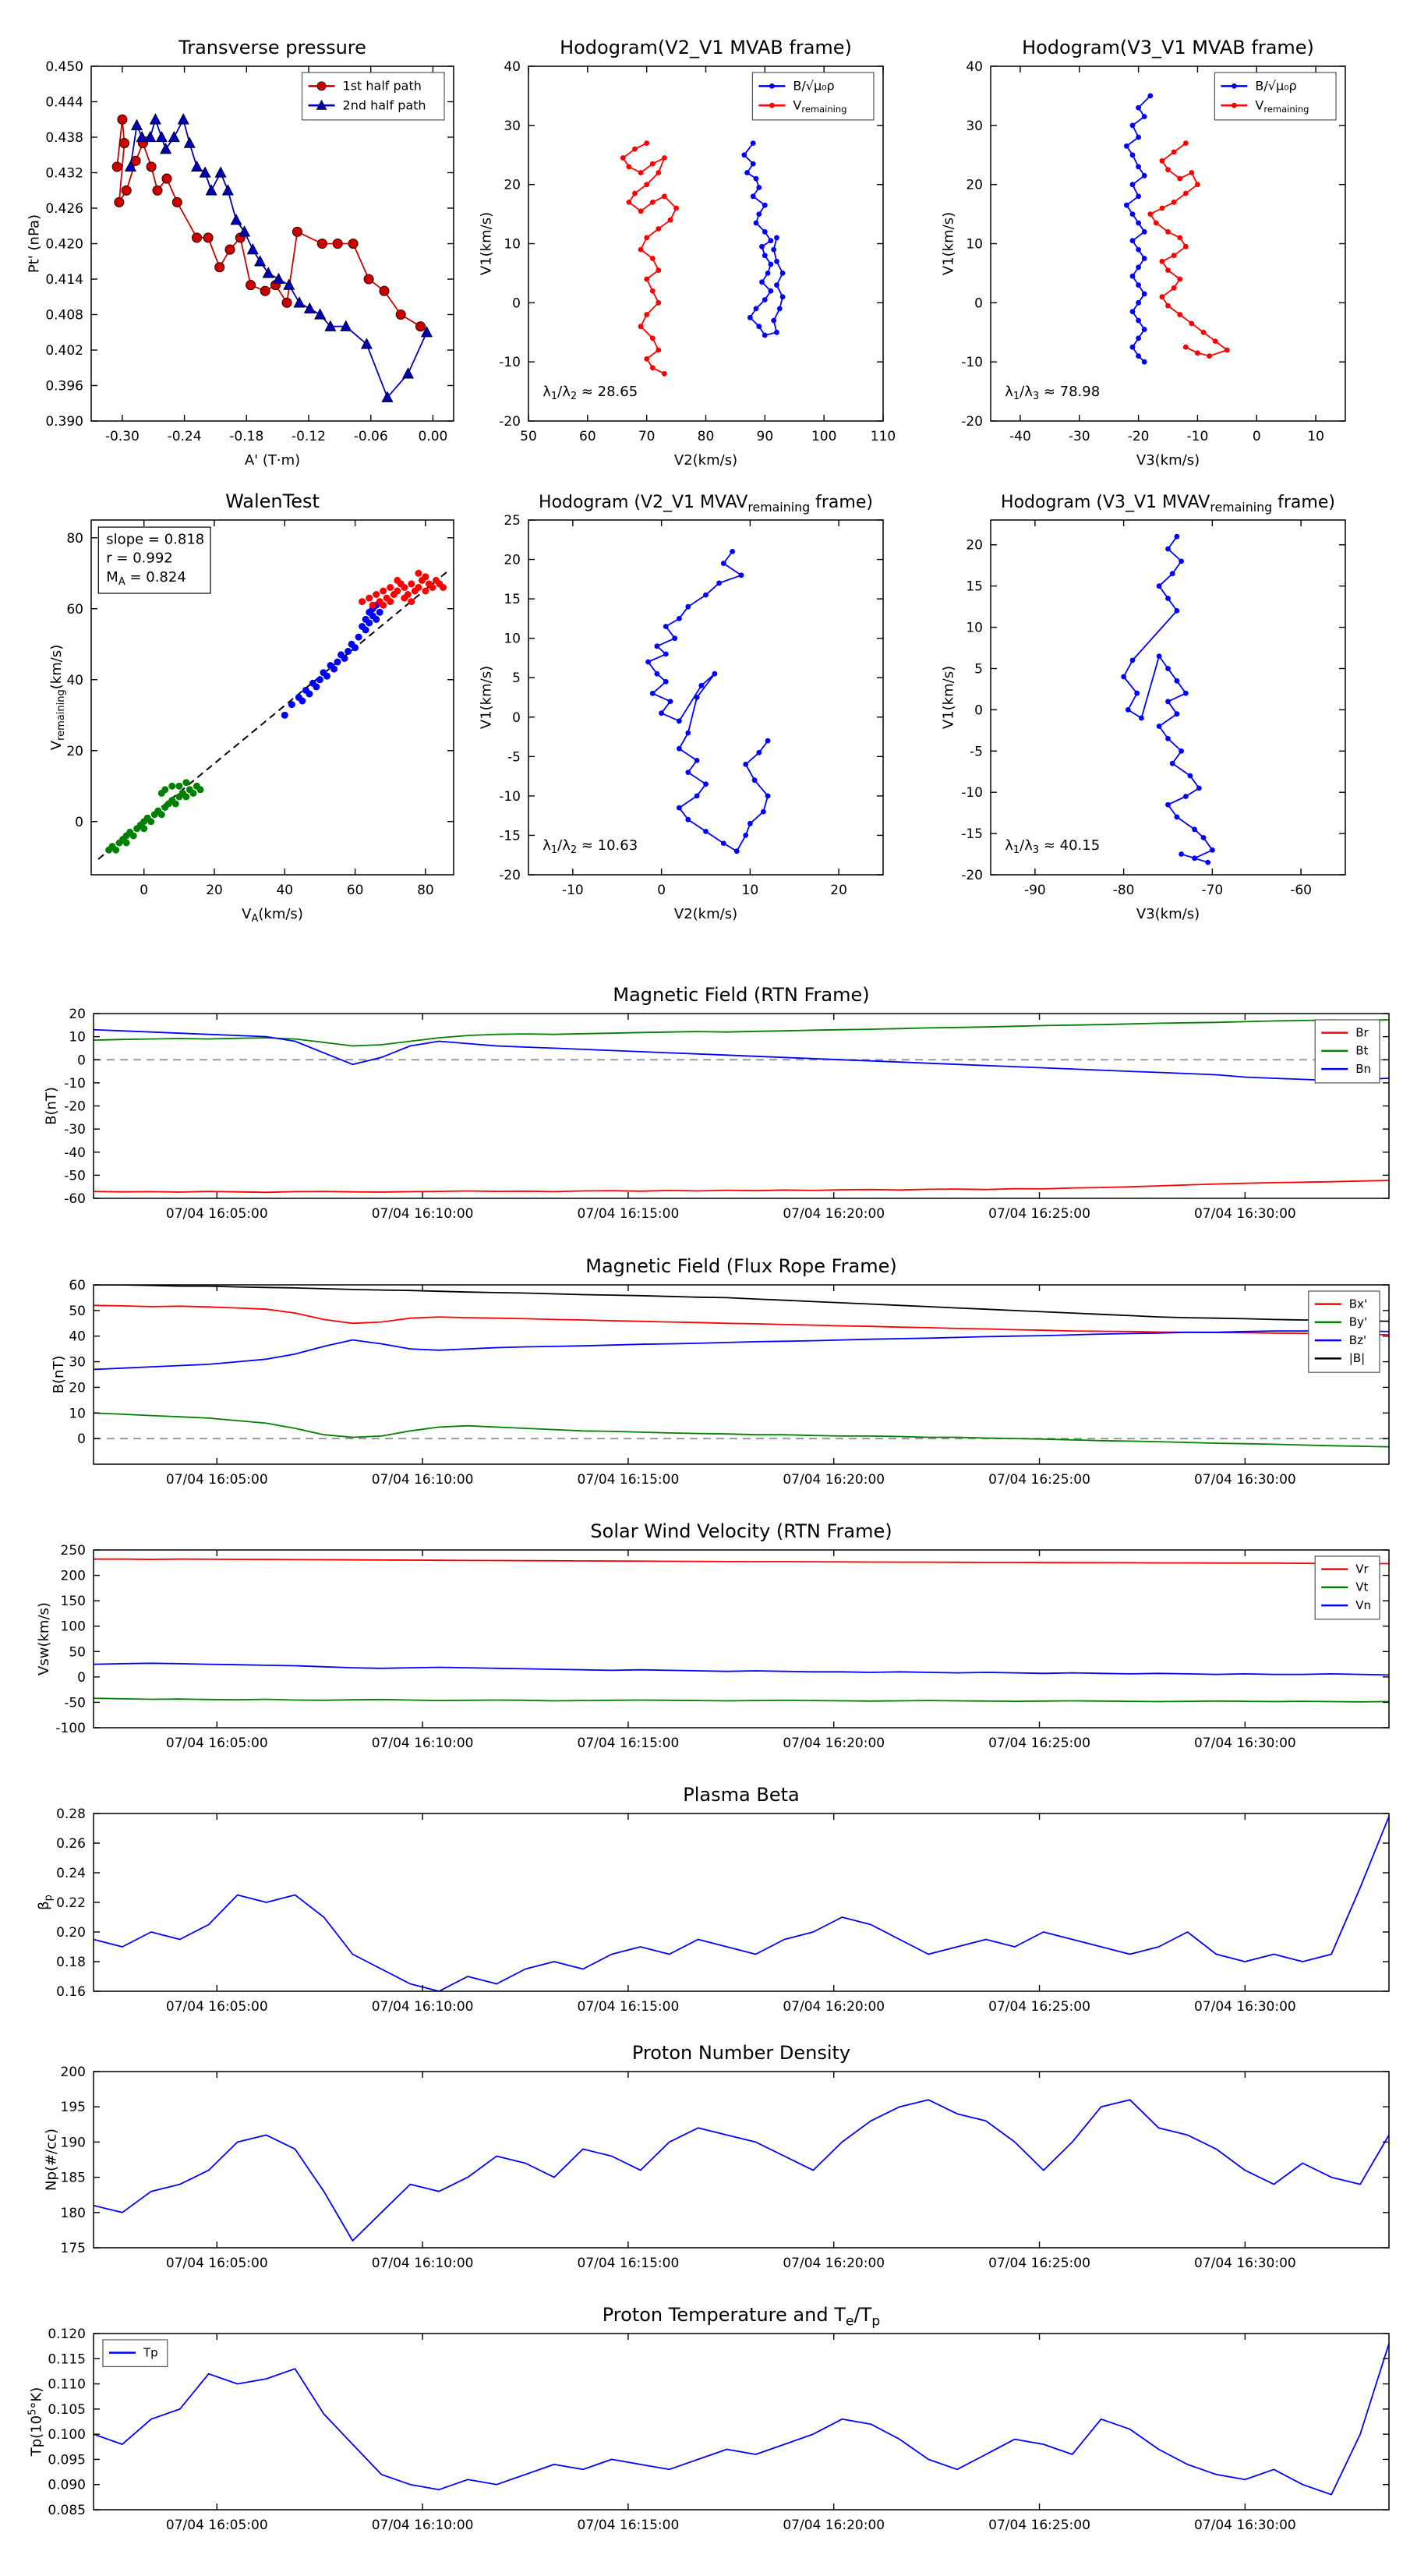  I want to click on y-tick-label: 5, so click(979, 669).